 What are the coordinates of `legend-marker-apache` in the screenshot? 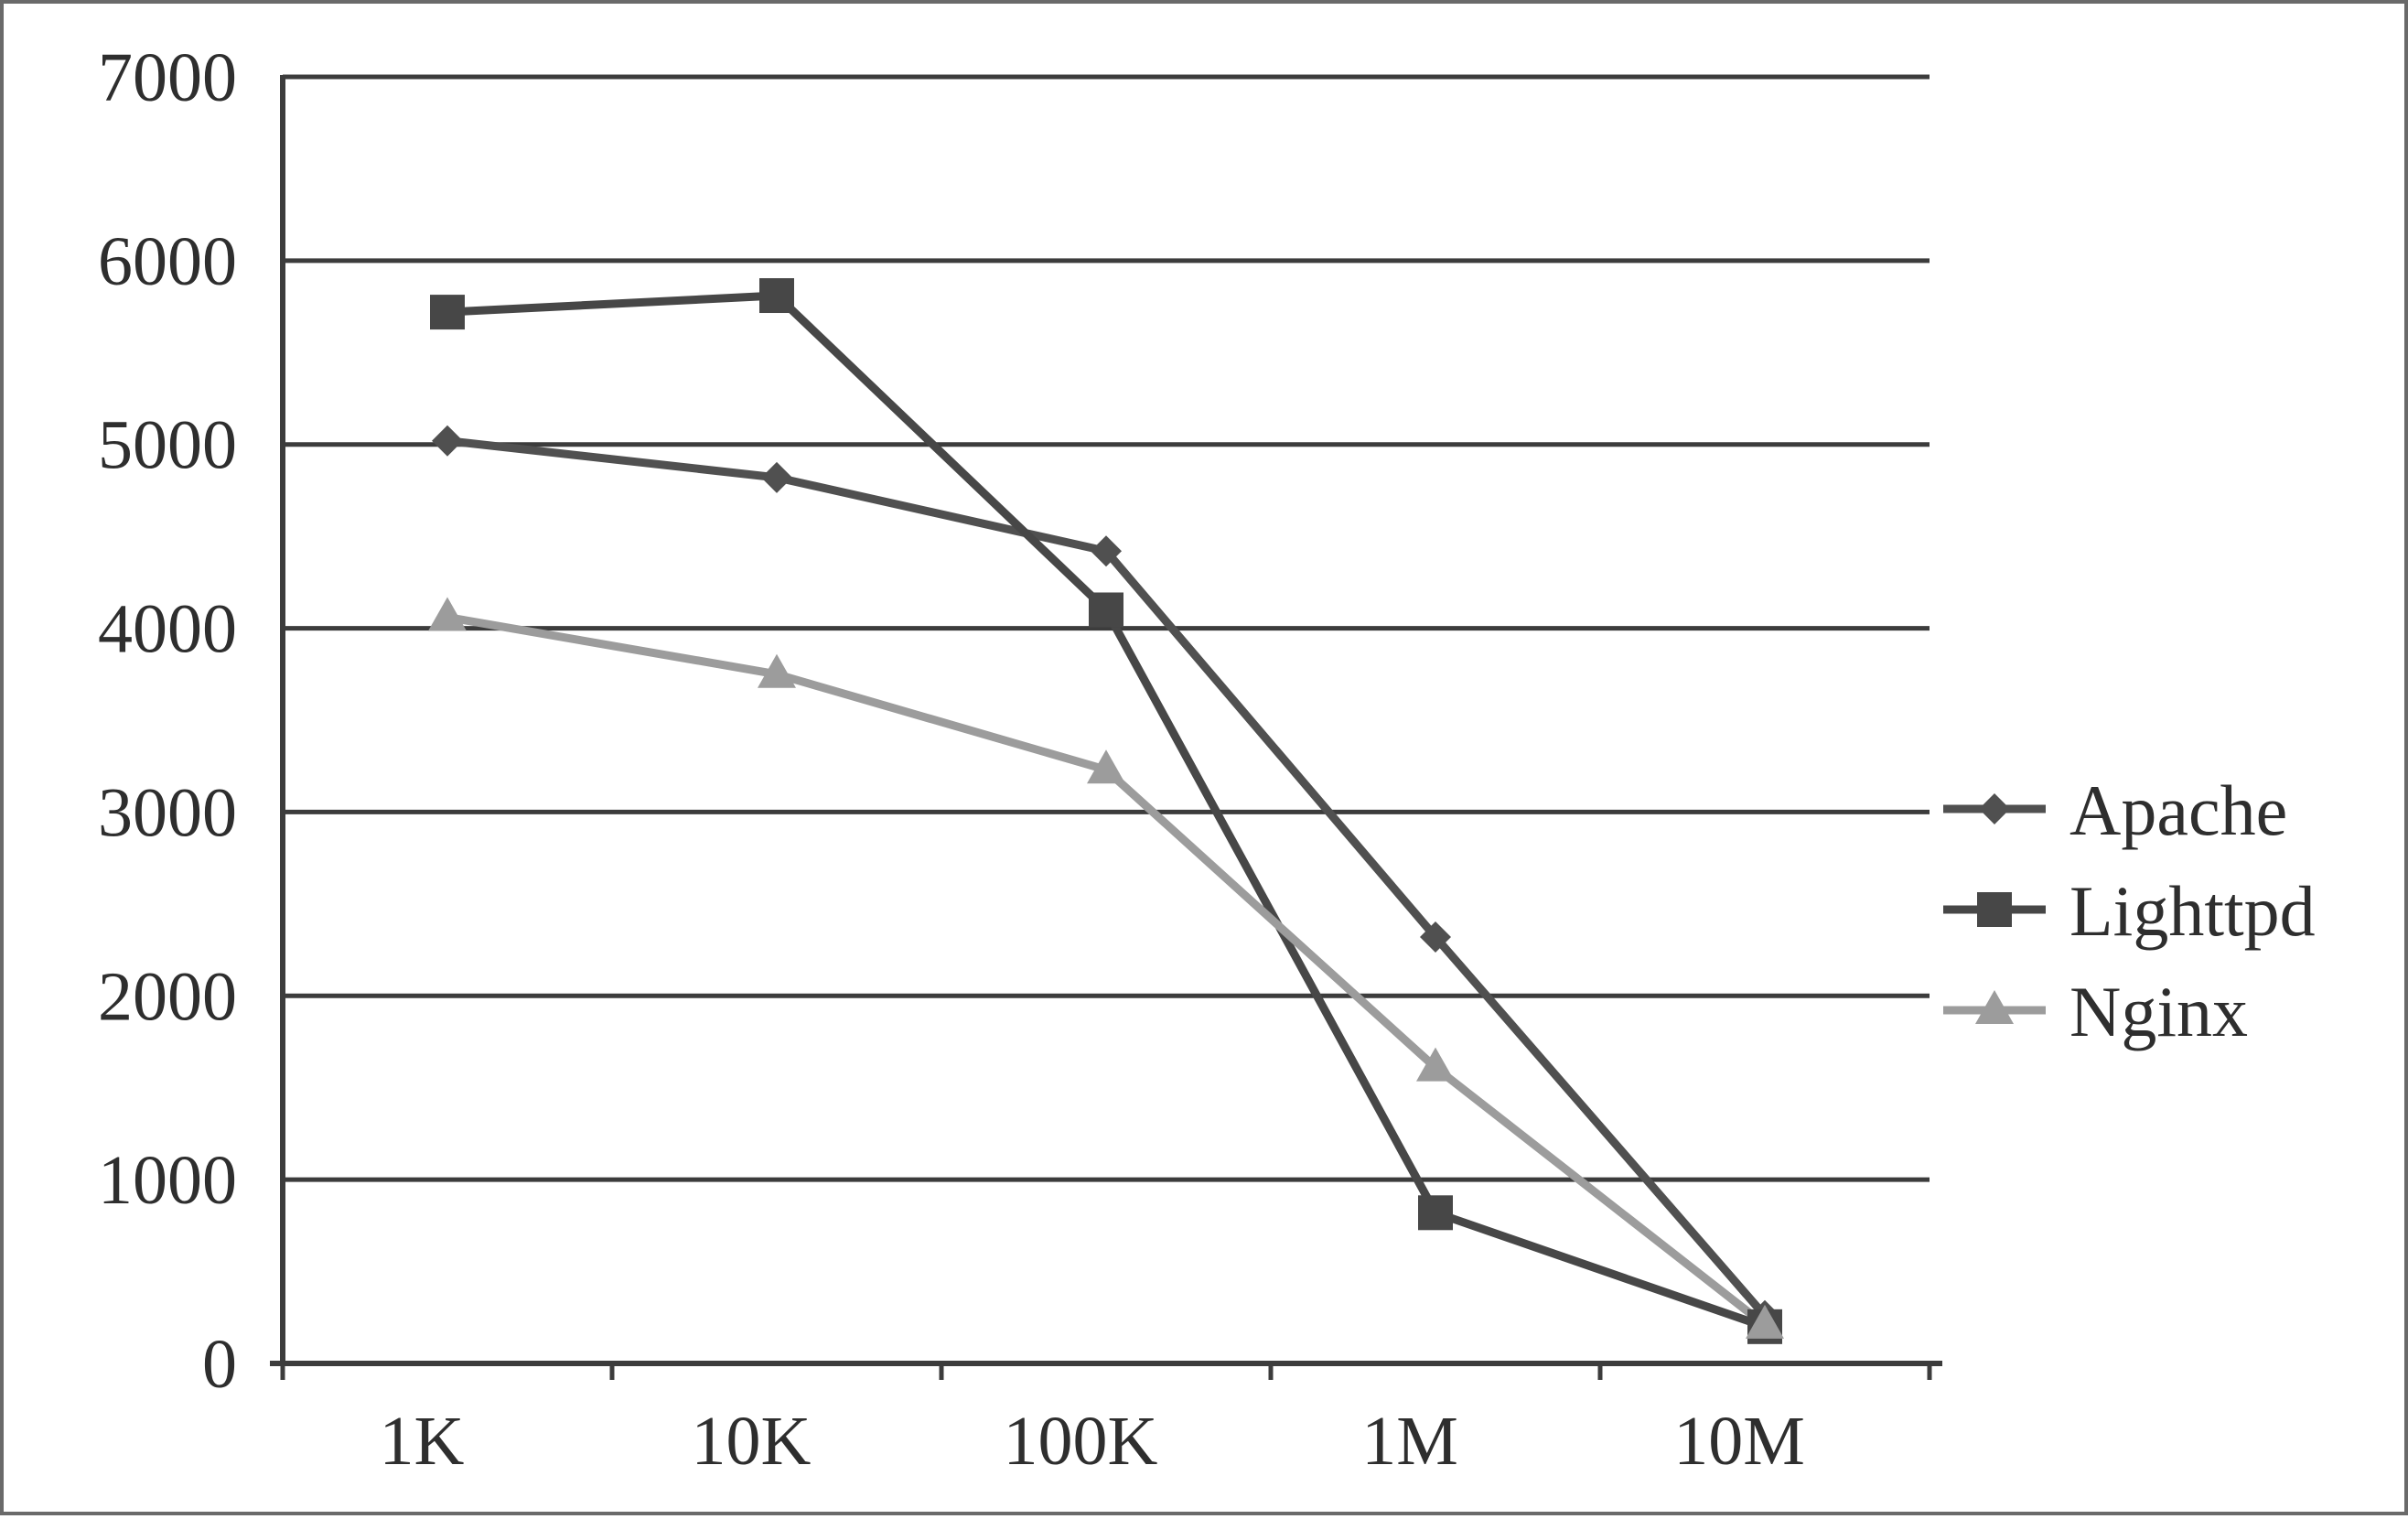 It's located at (1994, 808).